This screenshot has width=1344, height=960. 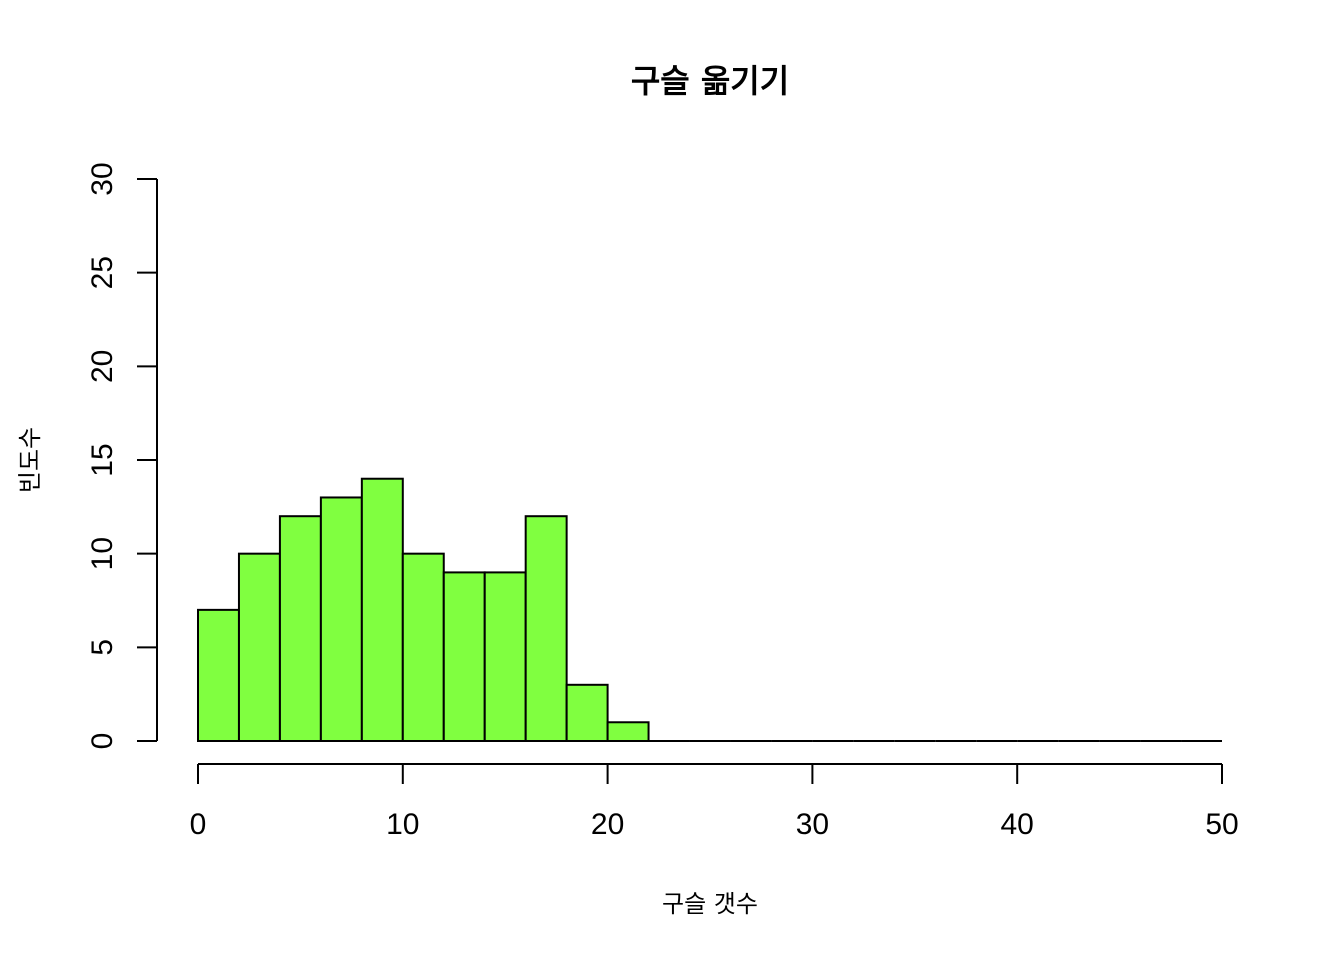 I want to click on x-tick-label: 50, so click(x=1221, y=824).